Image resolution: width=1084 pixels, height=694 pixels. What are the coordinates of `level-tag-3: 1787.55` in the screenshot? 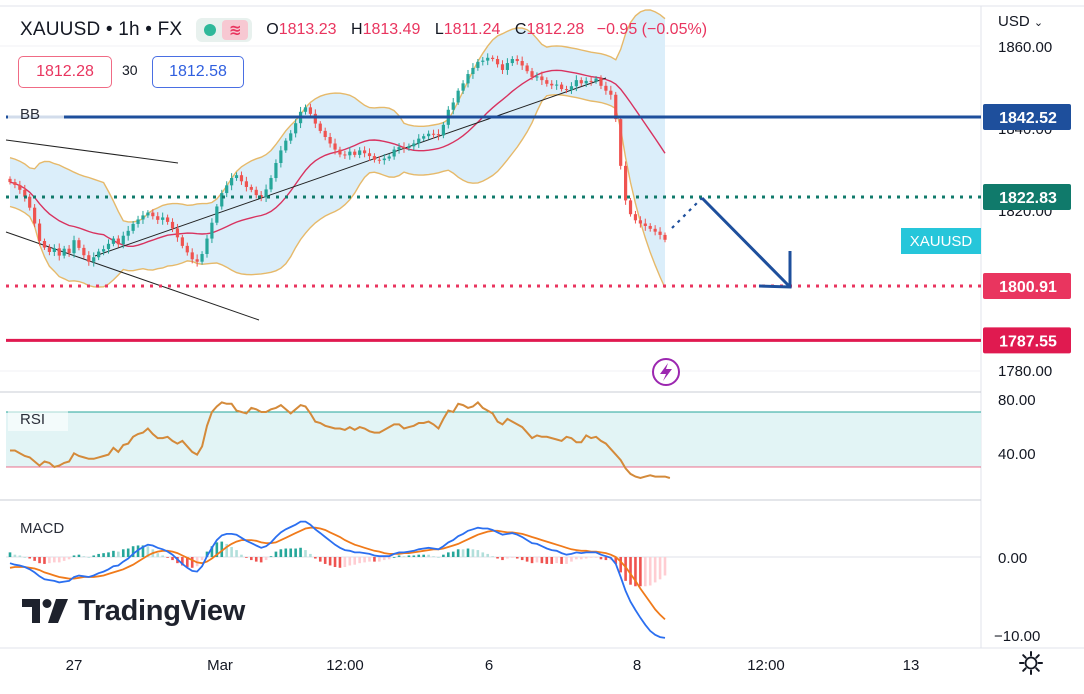 It's located at (1028, 341).